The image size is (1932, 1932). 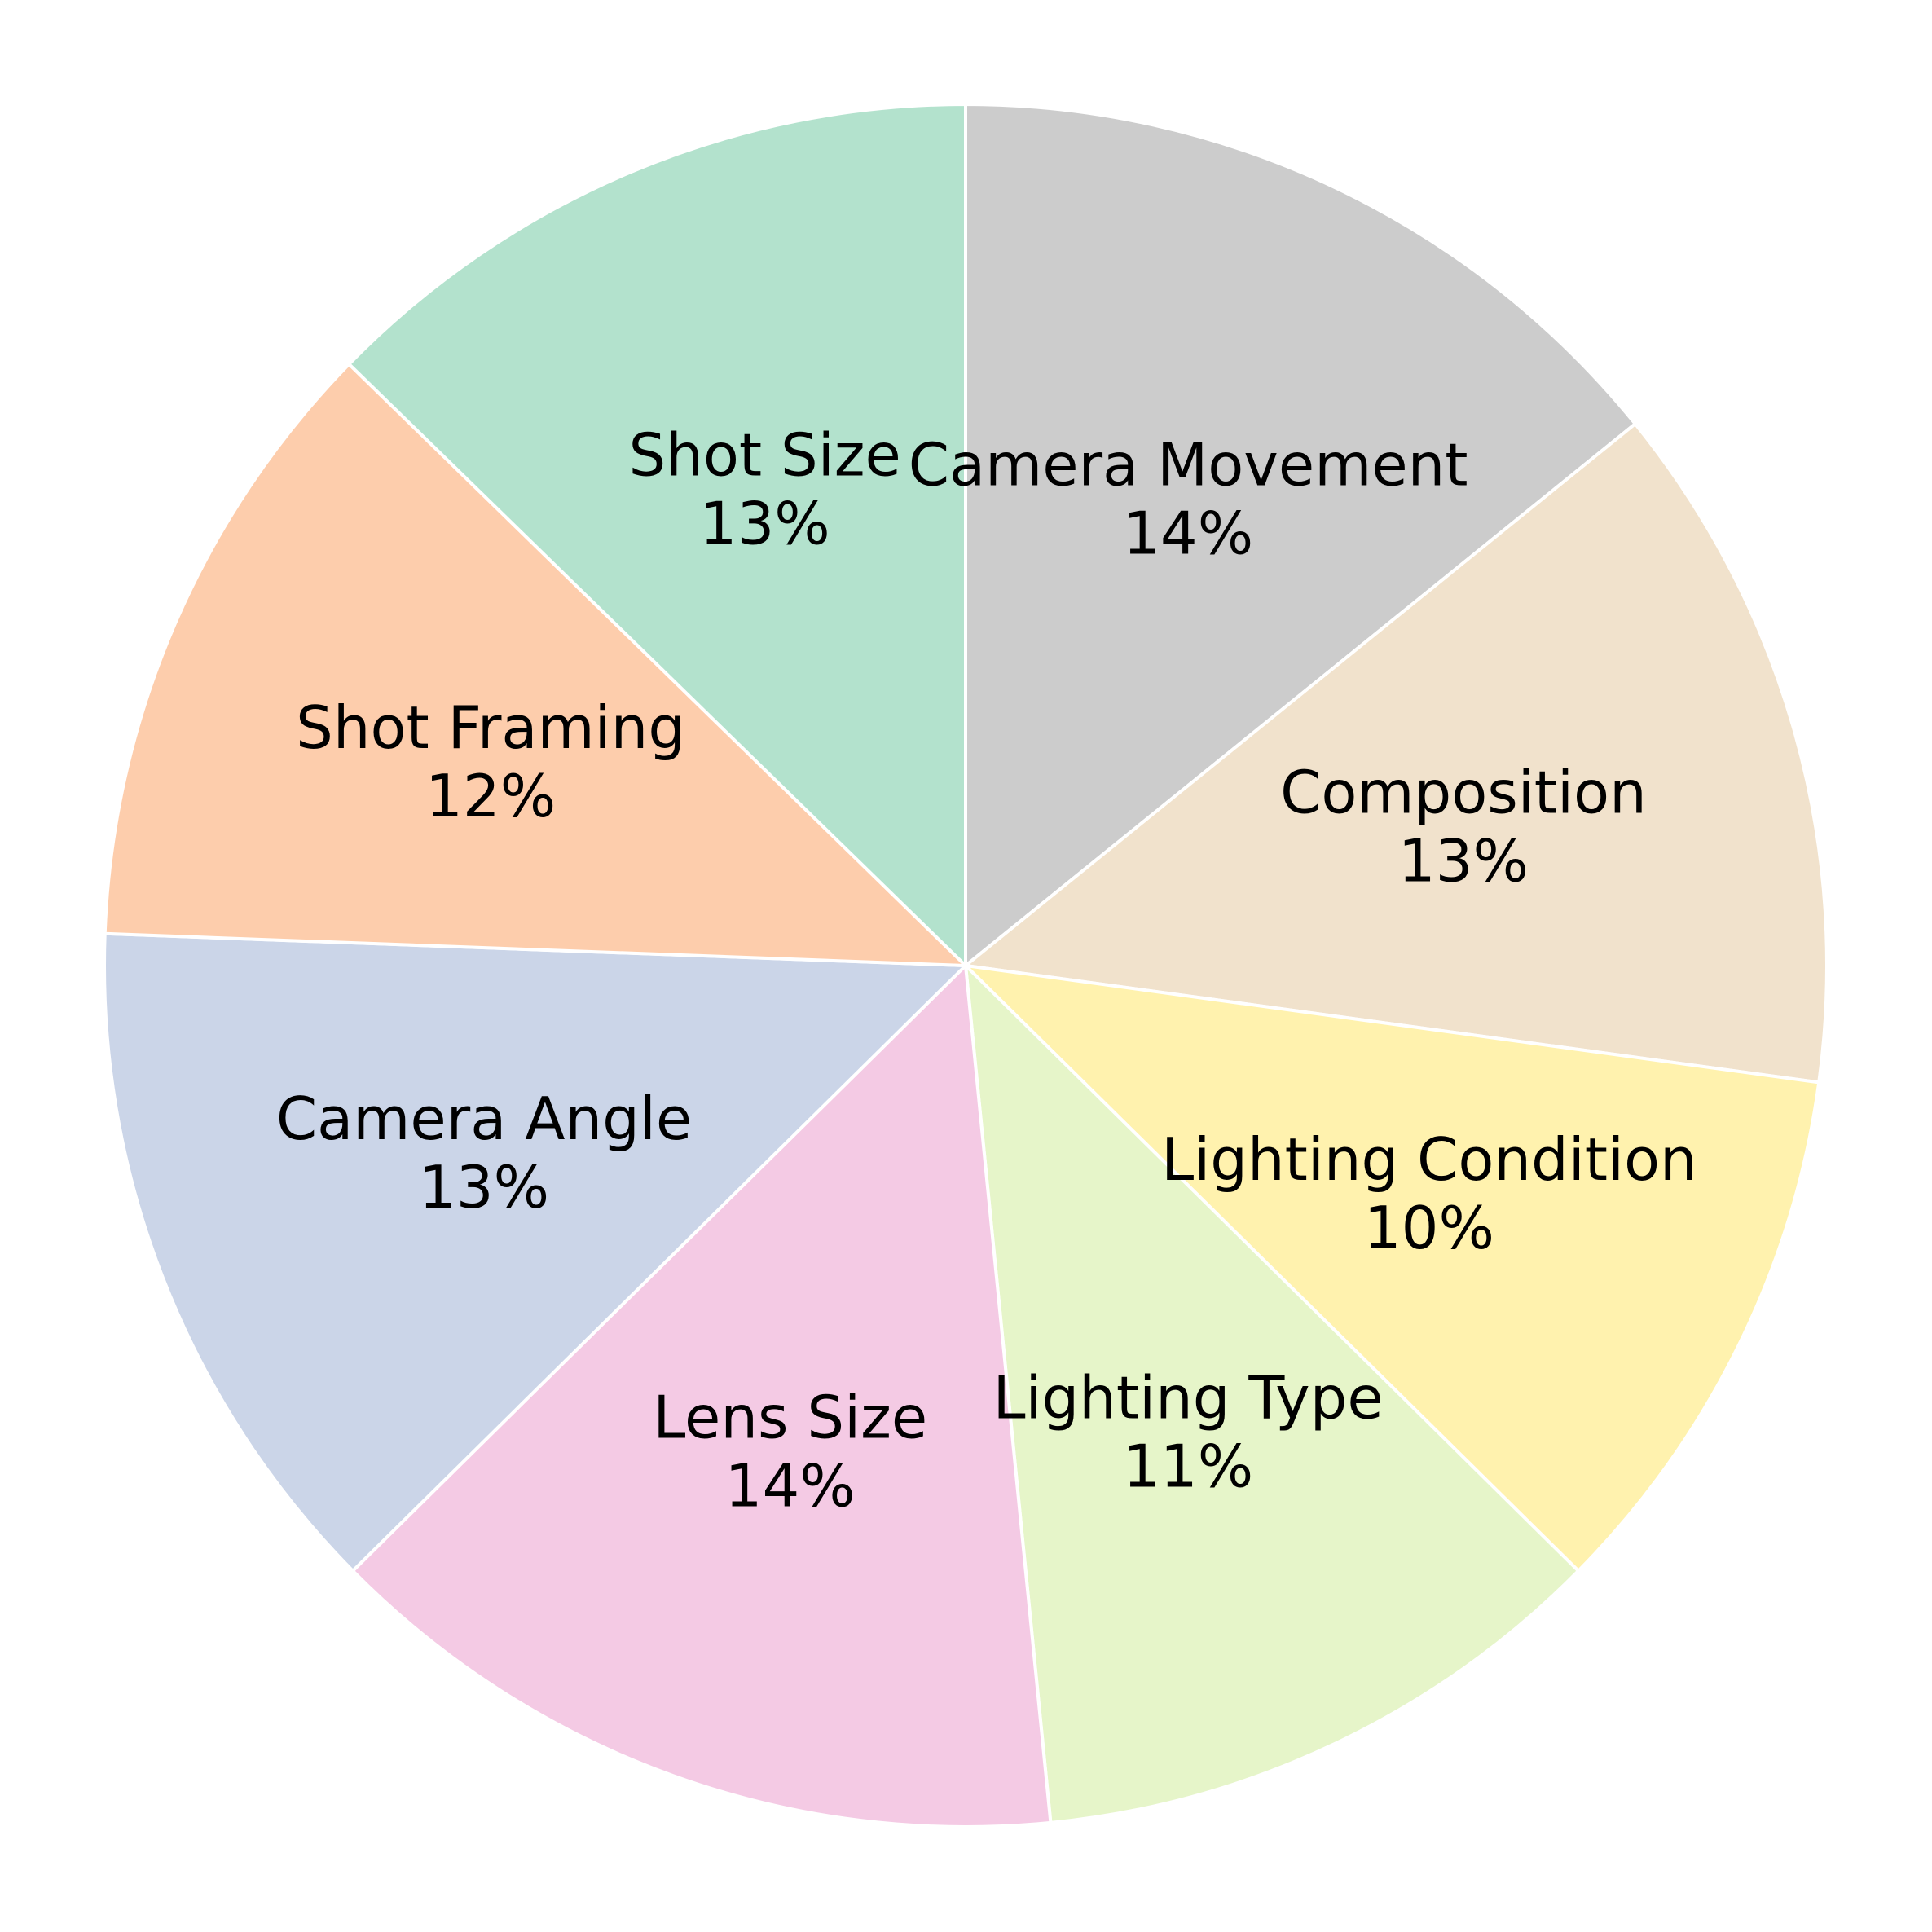 I want to click on pie-slice-lighting-type, so click(x=1272, y=1394).